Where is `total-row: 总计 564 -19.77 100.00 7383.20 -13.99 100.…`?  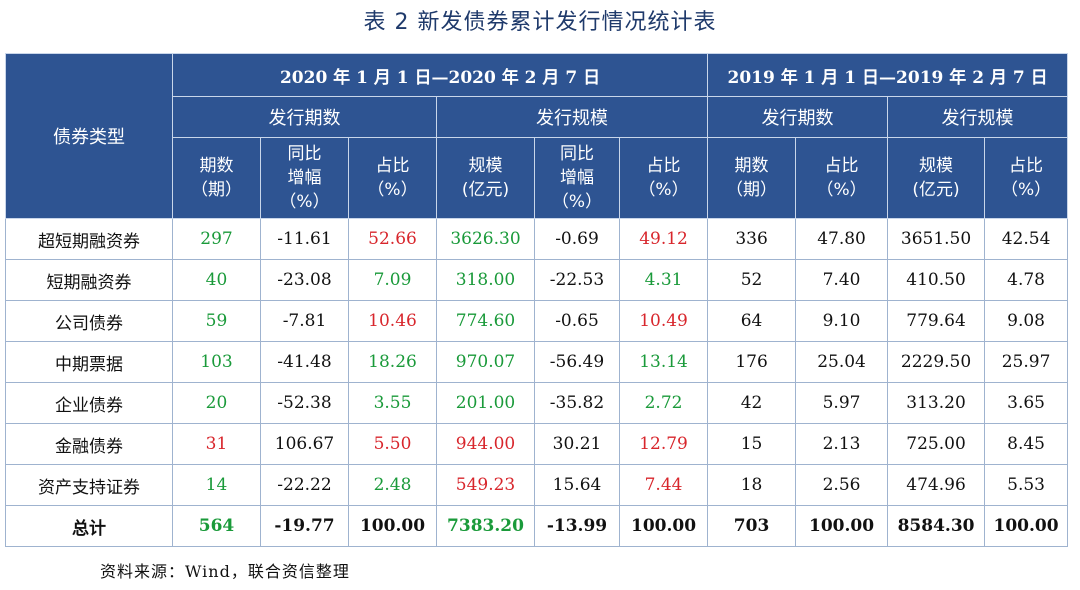
total-row: 总计 564 -19.77 100.00 7383.20 -13.99 100.… is located at coordinates (537, 526).